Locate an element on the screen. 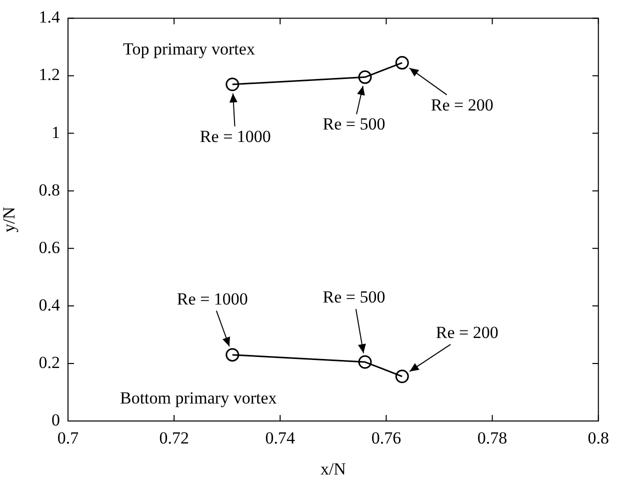 The height and width of the screenshot is (480, 617). y-tick-label: 0.8 is located at coordinates (49, 190).